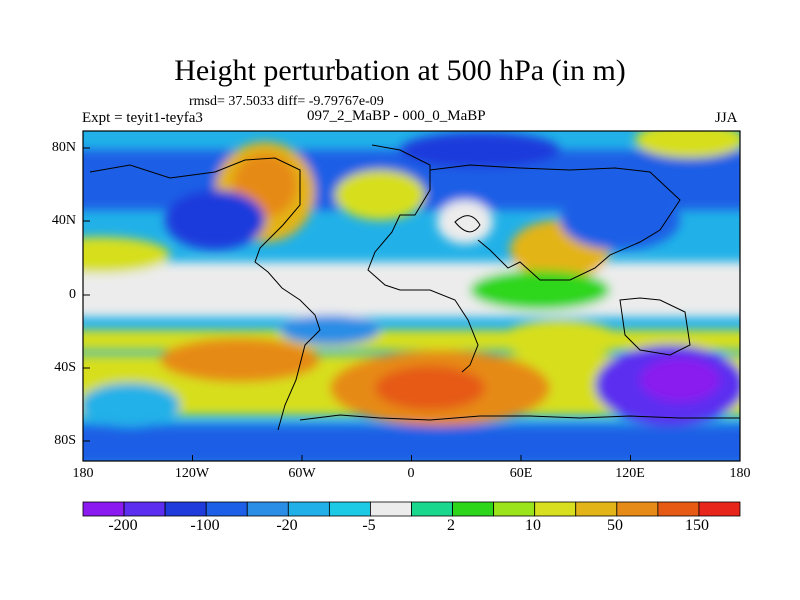  What do you see at coordinates (63, 220) in the screenshot?
I see `lat-tick-label: 40N` at bounding box center [63, 220].